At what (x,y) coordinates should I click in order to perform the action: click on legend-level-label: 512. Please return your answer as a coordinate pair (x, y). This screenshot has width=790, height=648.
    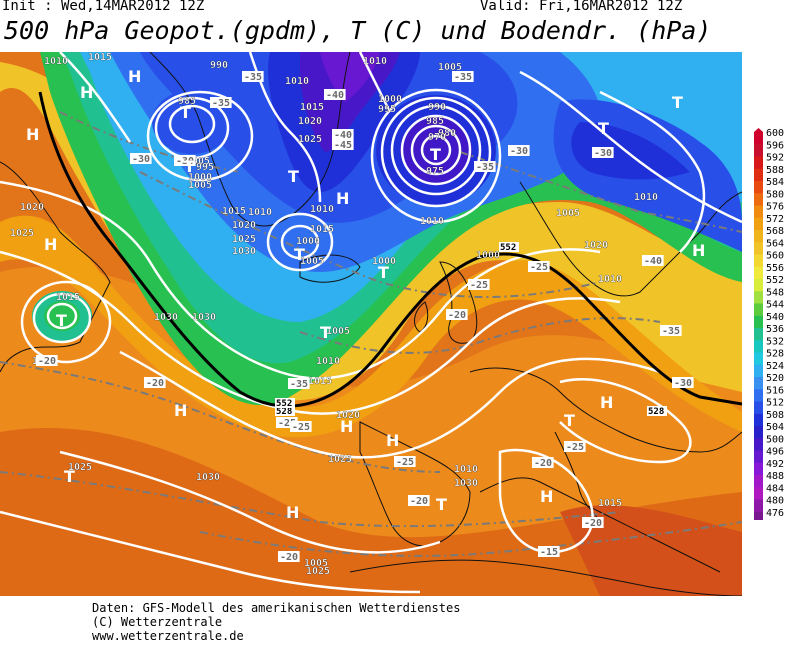
    Looking at the image, I should click on (775, 403).